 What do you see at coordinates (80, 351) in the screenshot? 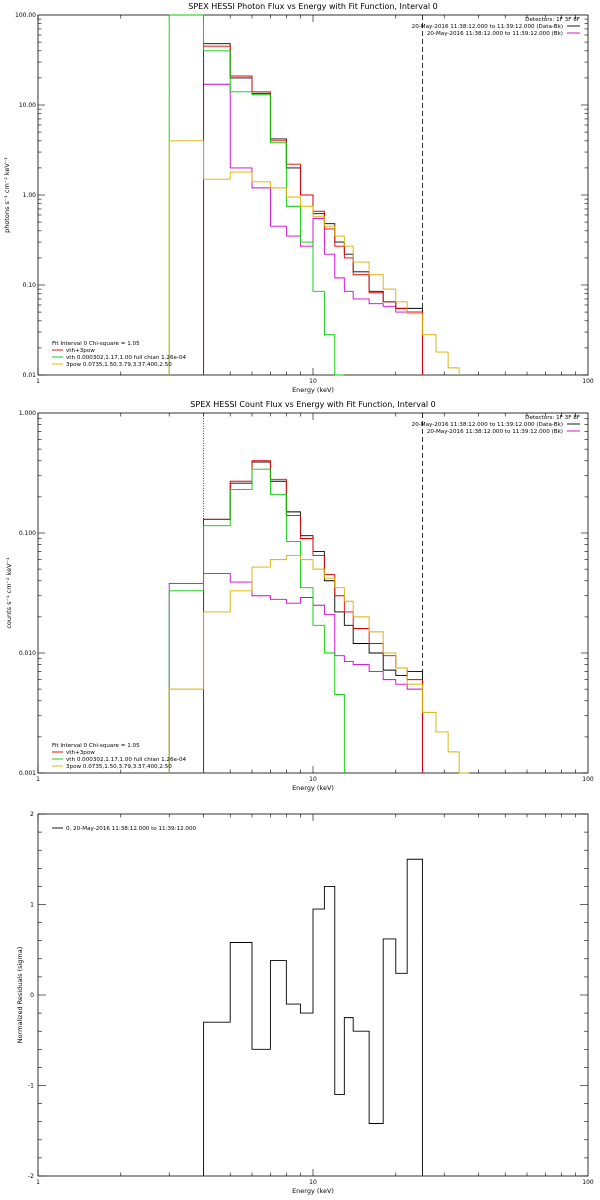
I see `photon-legend-bottom-entry-1: vth+3pow` at bounding box center [80, 351].